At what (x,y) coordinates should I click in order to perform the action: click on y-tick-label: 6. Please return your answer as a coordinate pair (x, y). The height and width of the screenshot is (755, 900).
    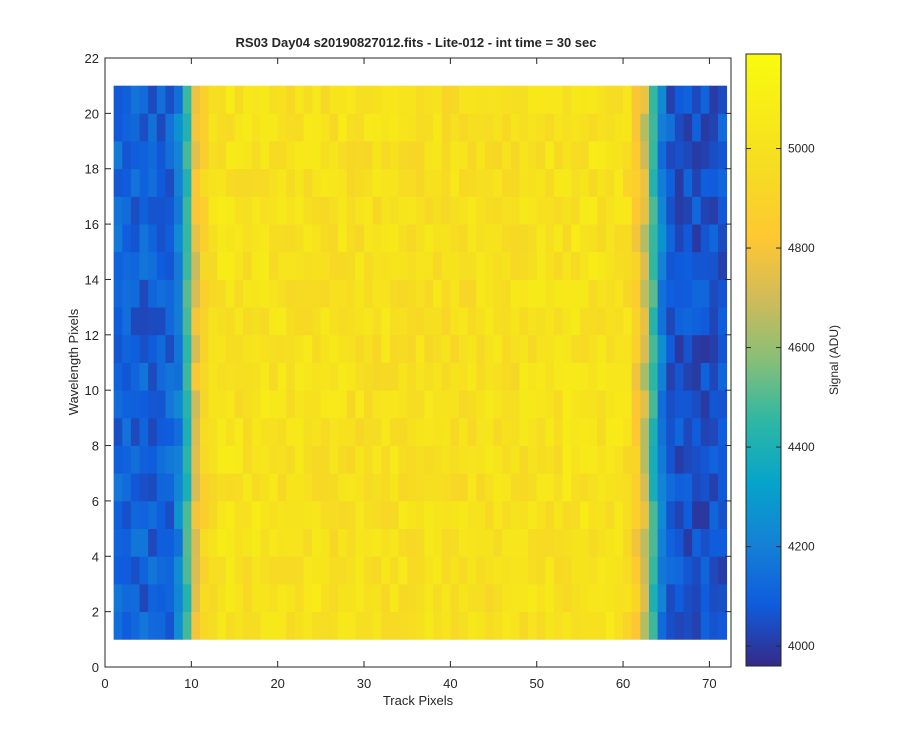
    Looking at the image, I should click on (95, 501).